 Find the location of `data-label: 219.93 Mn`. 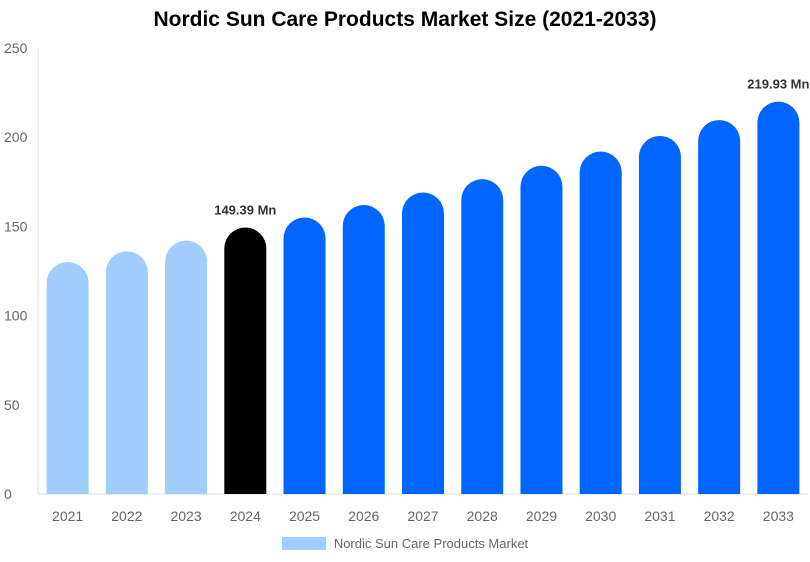

data-label: 219.93 Mn is located at coordinates (778, 84).